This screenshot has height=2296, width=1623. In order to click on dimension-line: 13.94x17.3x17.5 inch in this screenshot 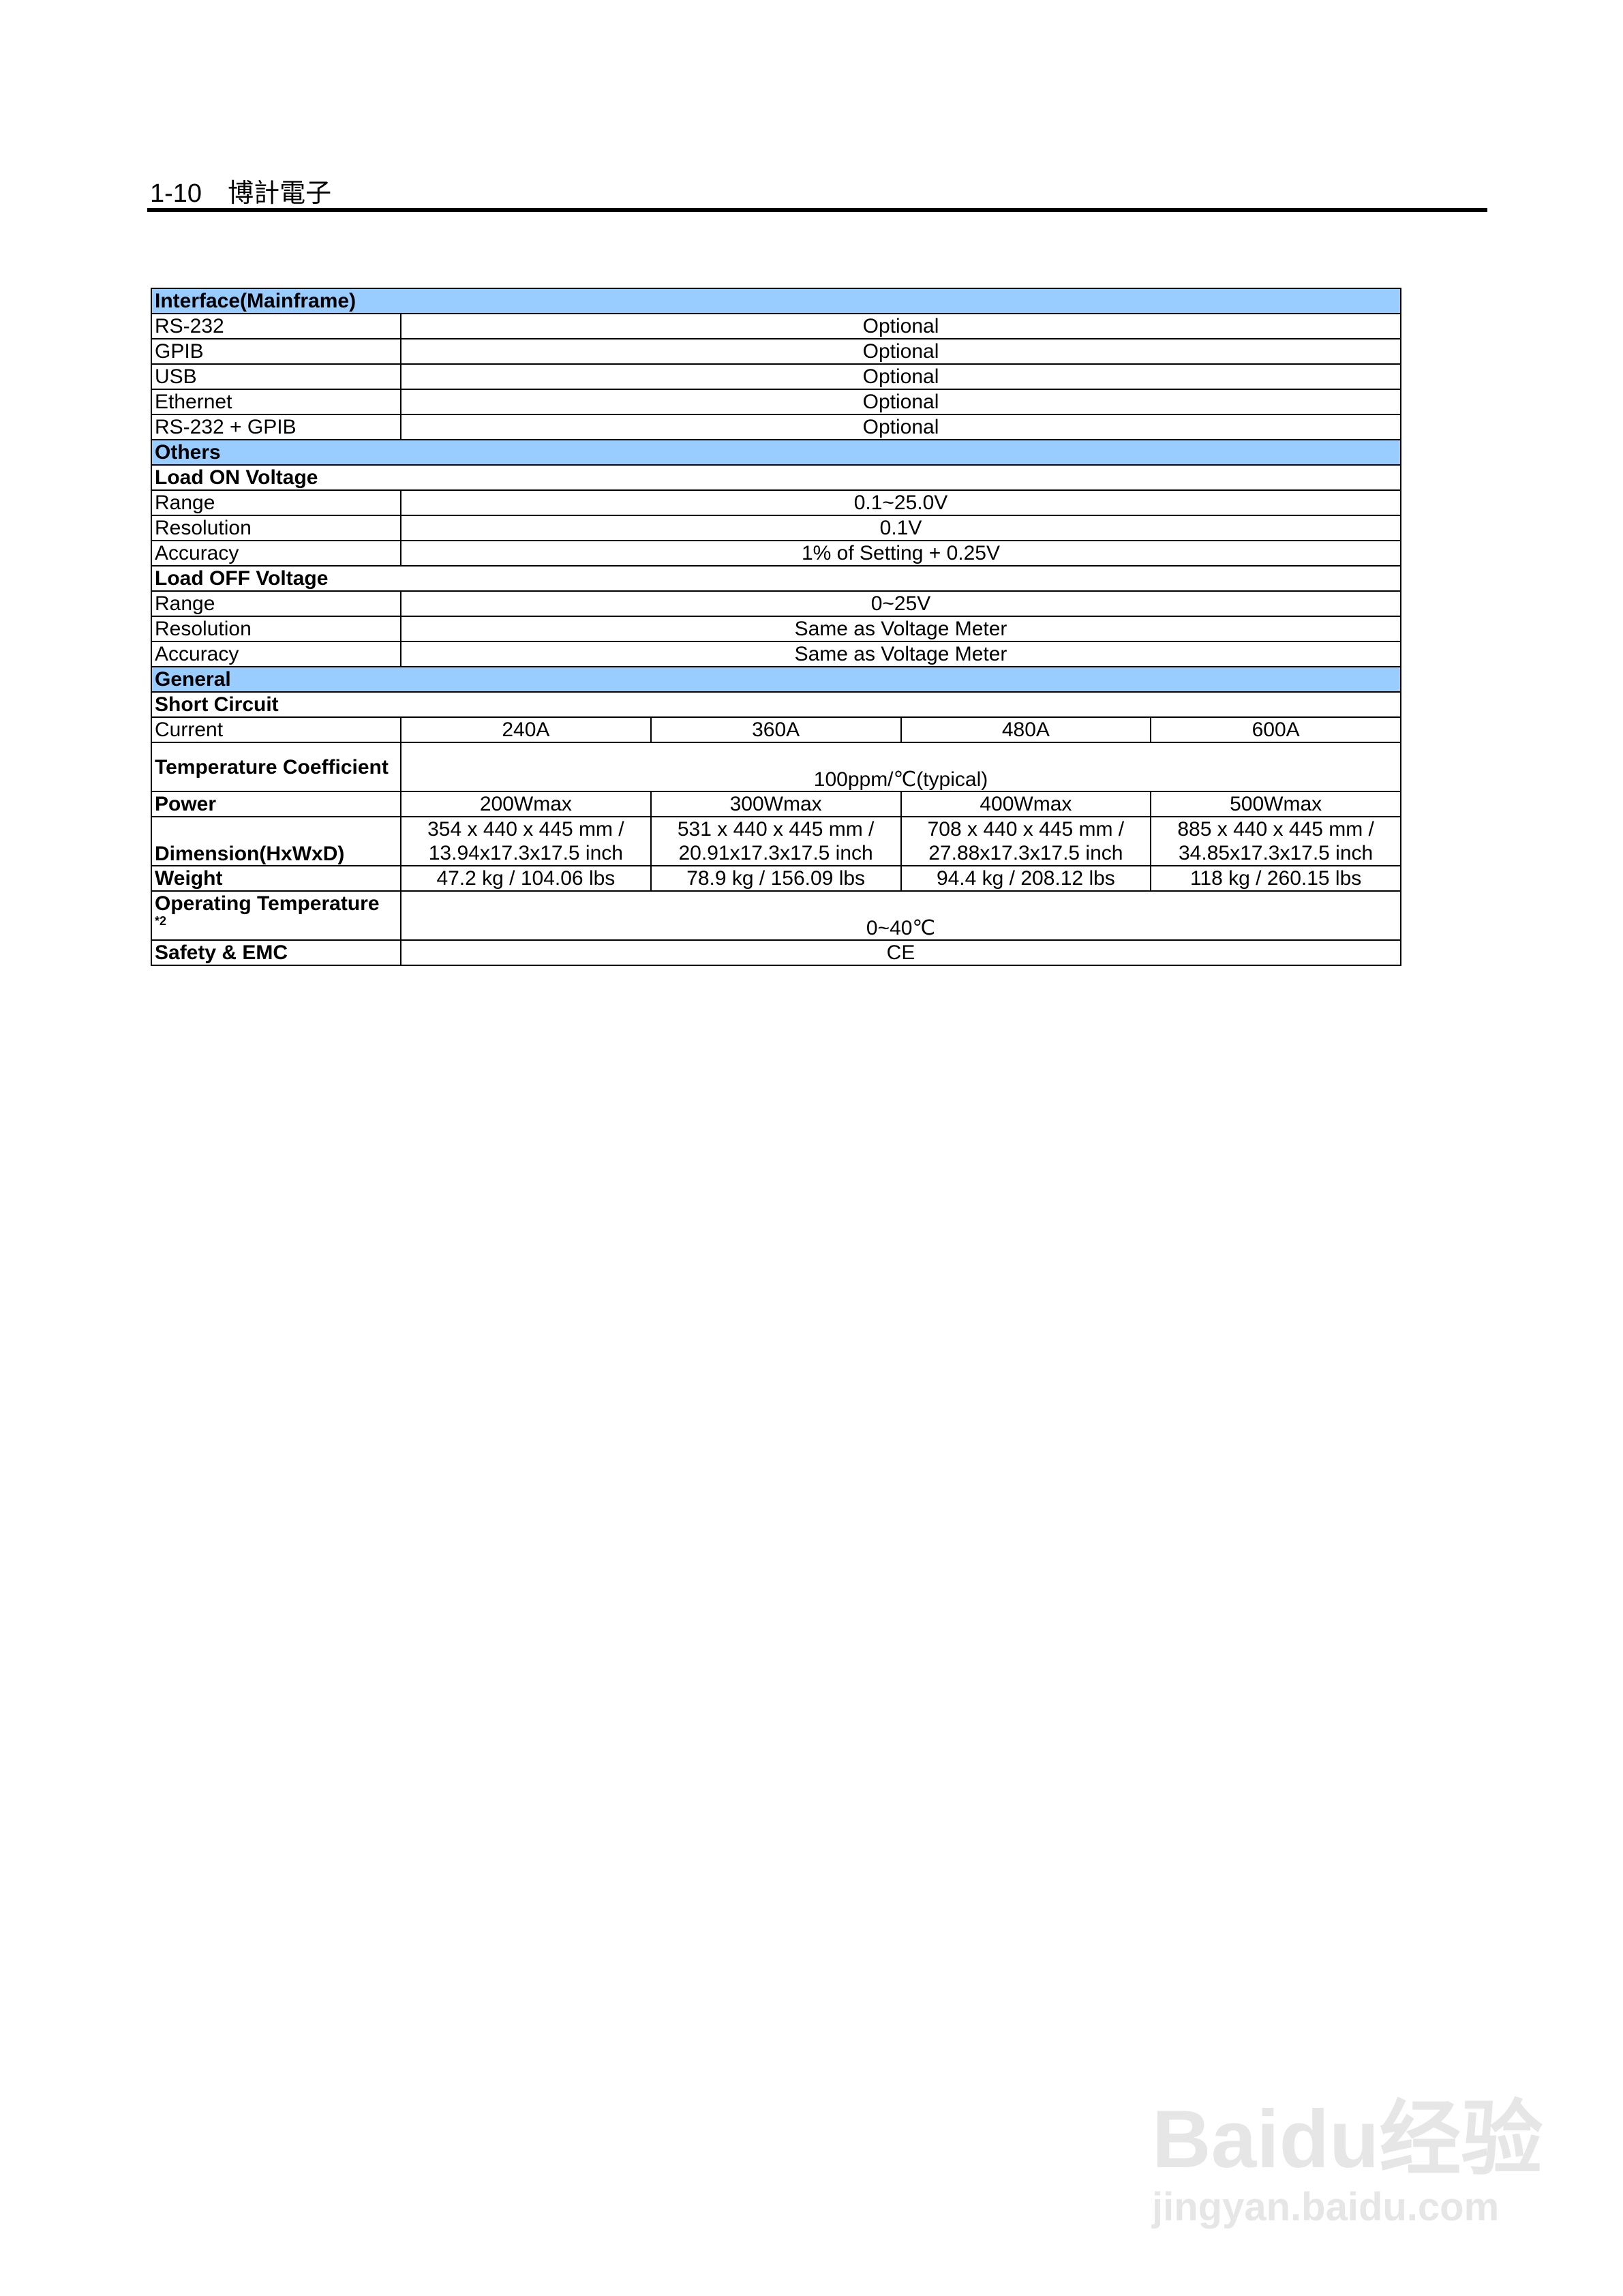, I will do `click(525, 853)`.